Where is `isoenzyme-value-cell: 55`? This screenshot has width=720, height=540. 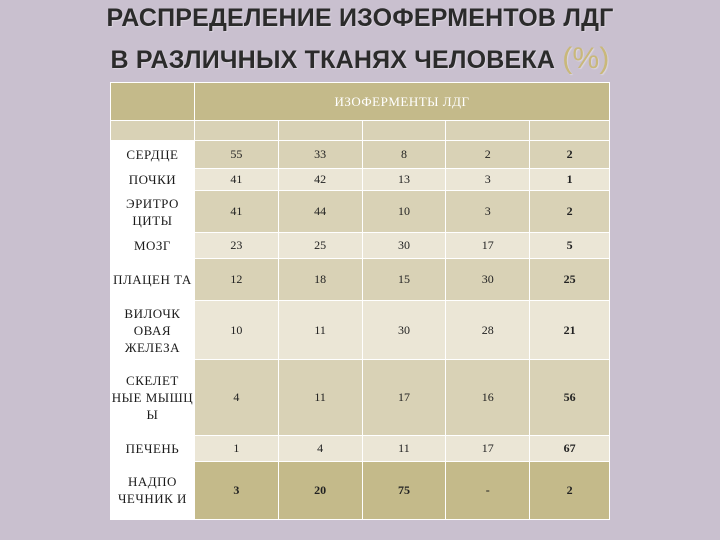 isoenzyme-value-cell: 55 is located at coordinates (236, 155).